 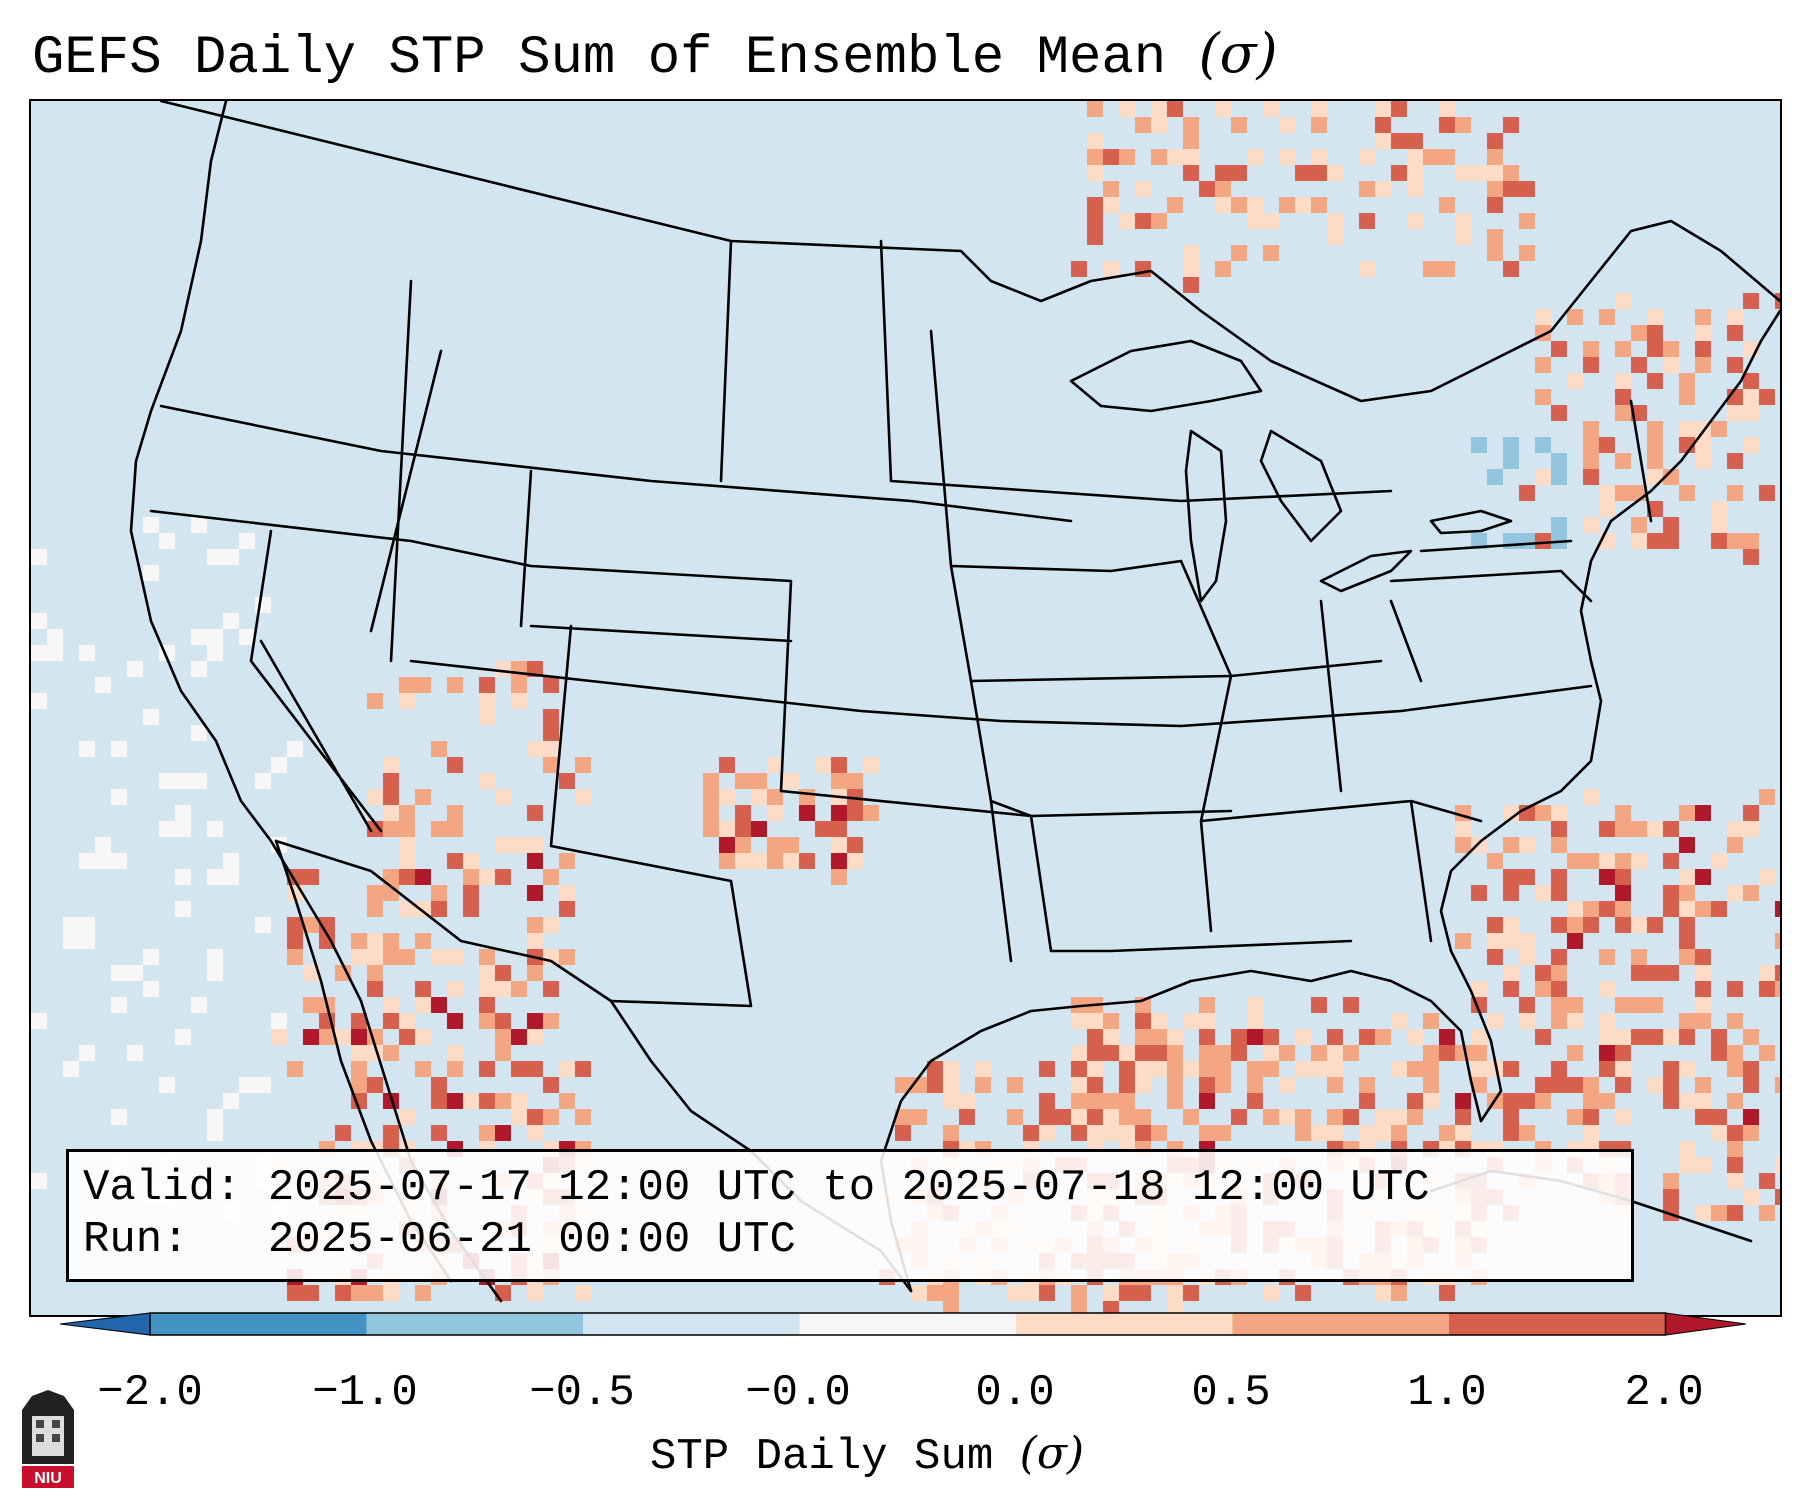 What do you see at coordinates (1124, 1324) in the screenshot?
I see `colorbar-segment` at bounding box center [1124, 1324].